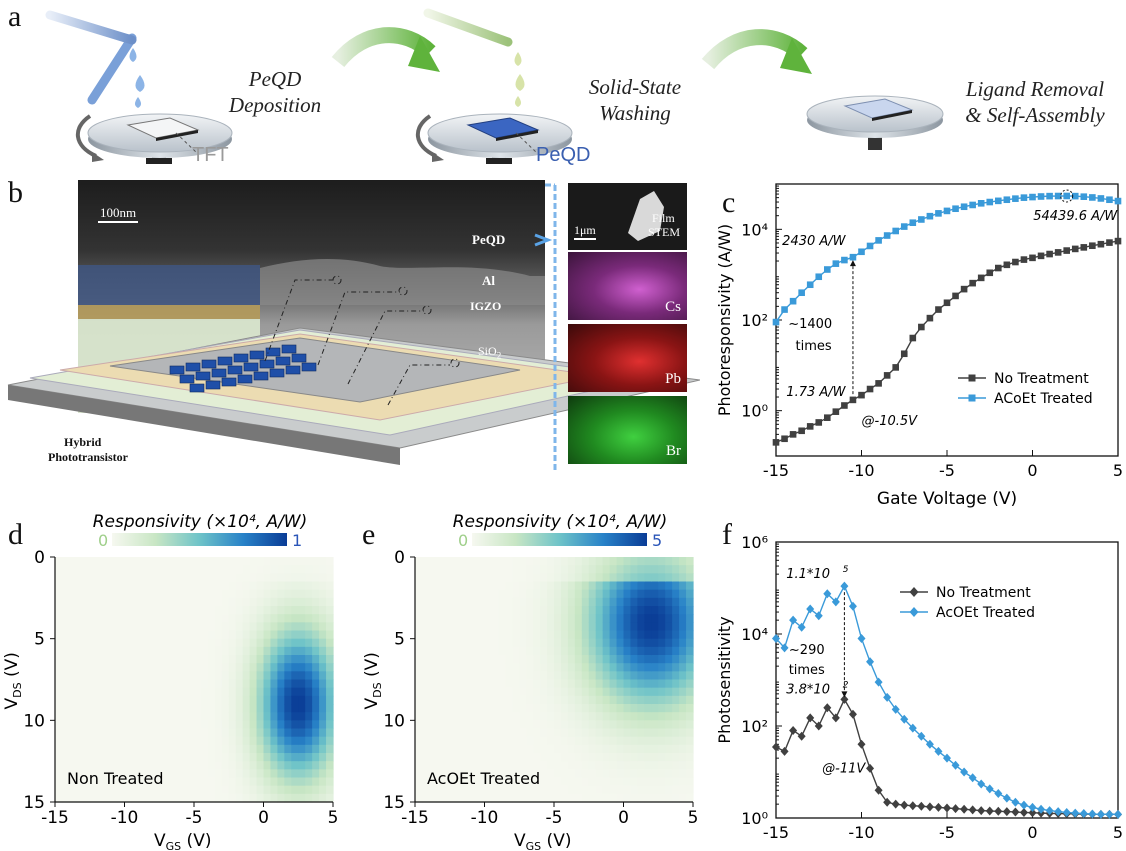 The height and width of the screenshot is (851, 1126). What do you see at coordinates (39, 558) in the screenshot?
I see `y-tick-label: 0` at bounding box center [39, 558].